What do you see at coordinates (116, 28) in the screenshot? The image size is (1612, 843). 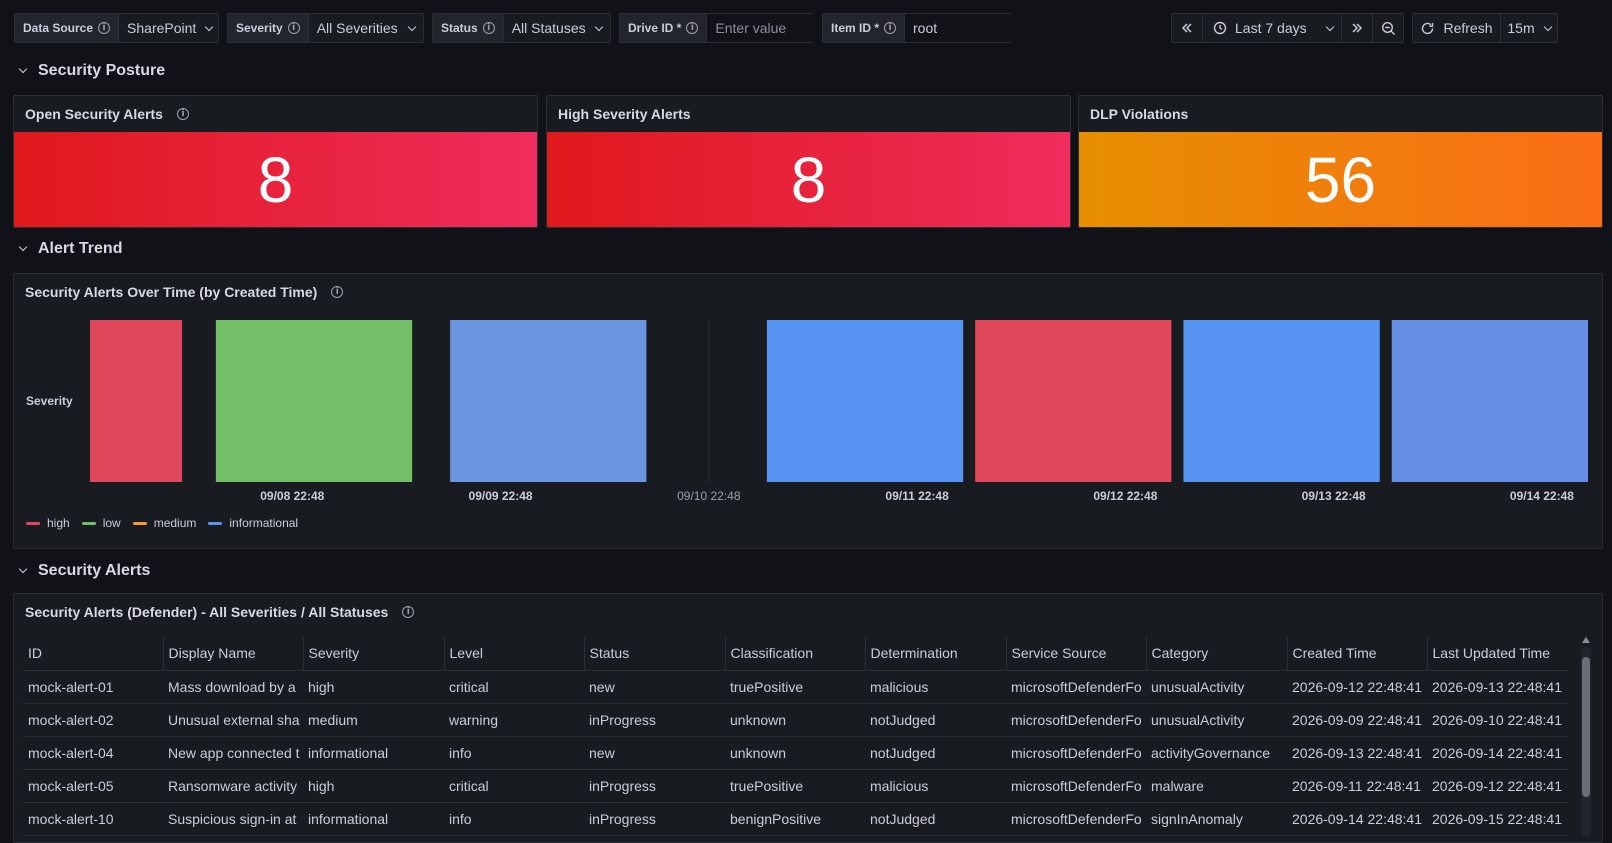 I see `variable-data-source: Data Source i SharePoint` at bounding box center [116, 28].